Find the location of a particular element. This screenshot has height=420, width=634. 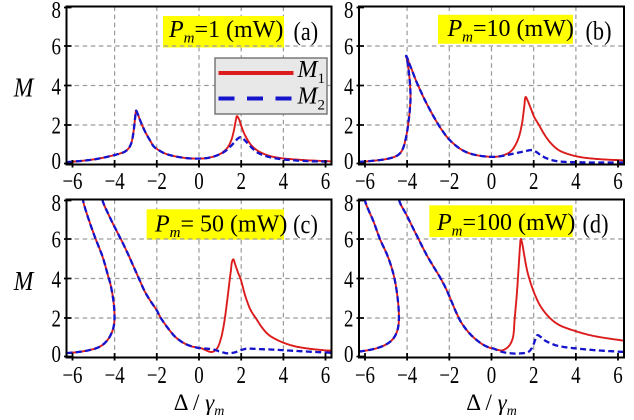

svg-text: Pm=100 (mW) is located at coordinates (505, 225).